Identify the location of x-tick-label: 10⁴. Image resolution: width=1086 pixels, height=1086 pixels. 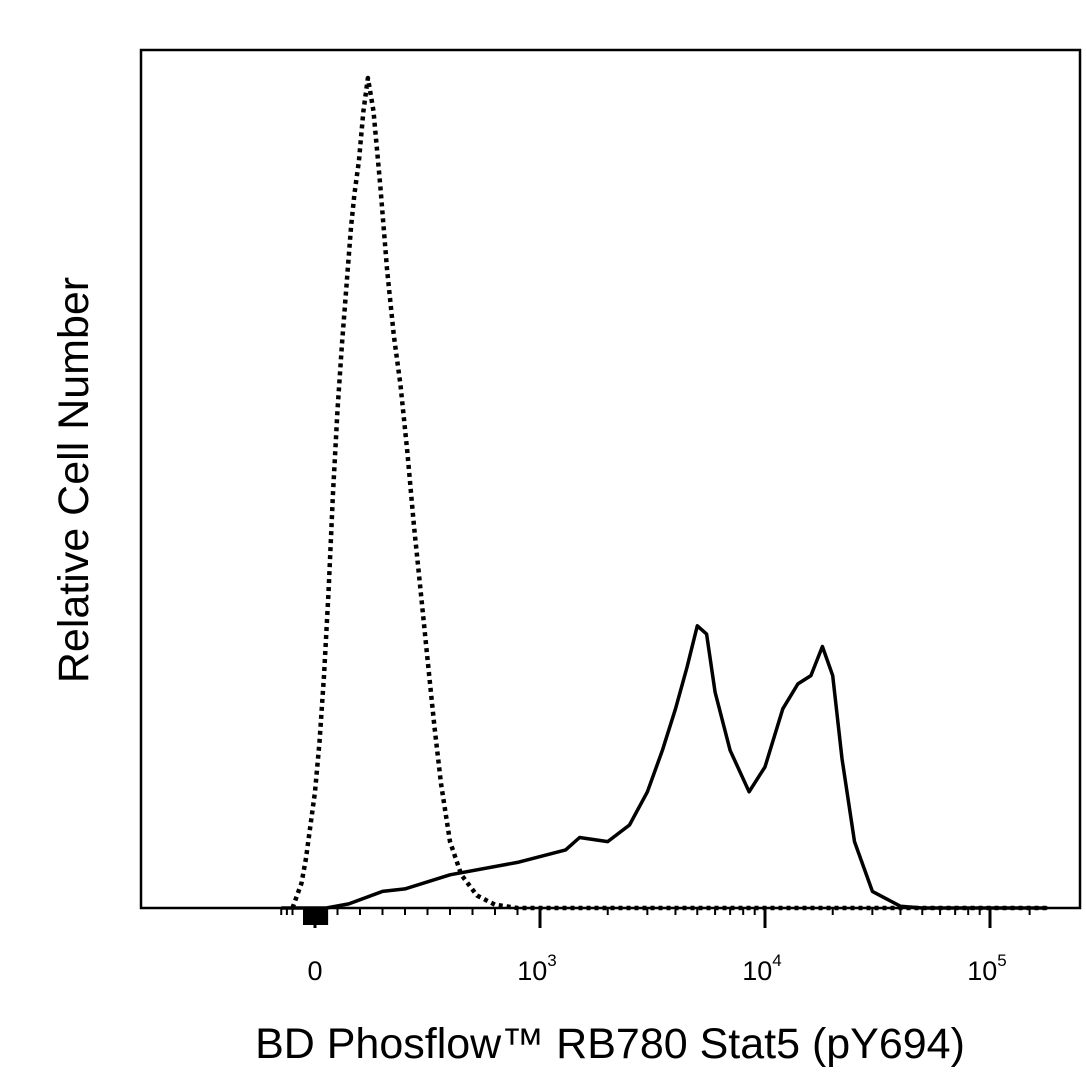
(762, 968).